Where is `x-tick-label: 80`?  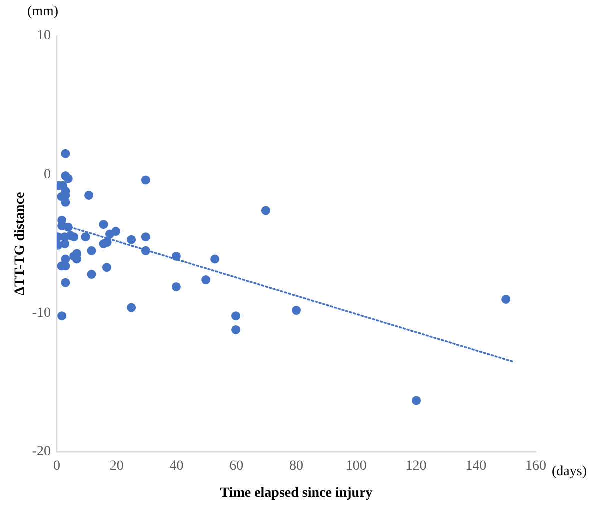 x-tick-label: 80 is located at coordinates (297, 466).